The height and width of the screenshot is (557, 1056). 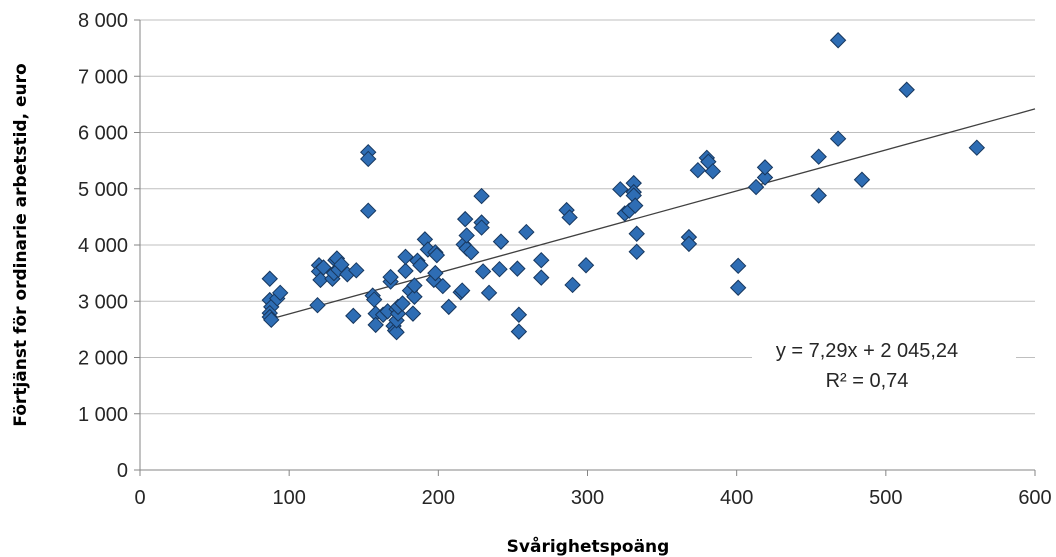 What do you see at coordinates (867, 351) in the screenshot?
I see `trendline-equation: y = 7,29x + 2 045,24` at bounding box center [867, 351].